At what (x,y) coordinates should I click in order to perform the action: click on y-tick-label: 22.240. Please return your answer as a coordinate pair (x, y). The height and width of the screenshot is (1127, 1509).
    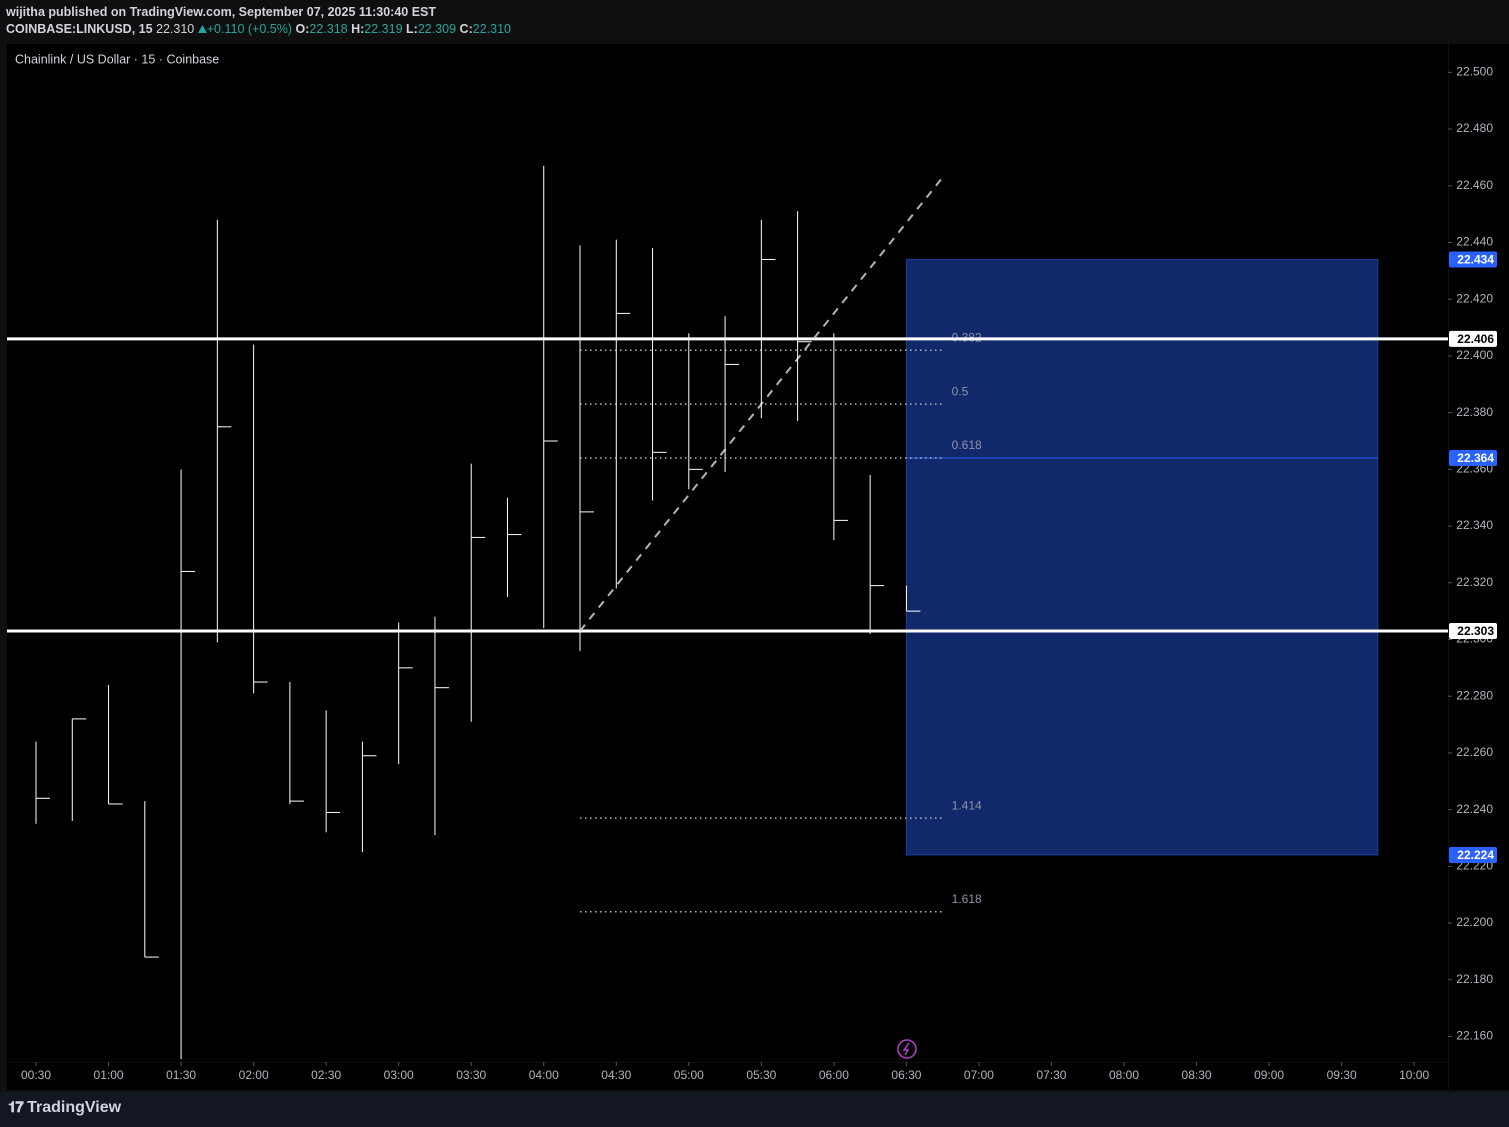
    Looking at the image, I should click on (1474, 809).